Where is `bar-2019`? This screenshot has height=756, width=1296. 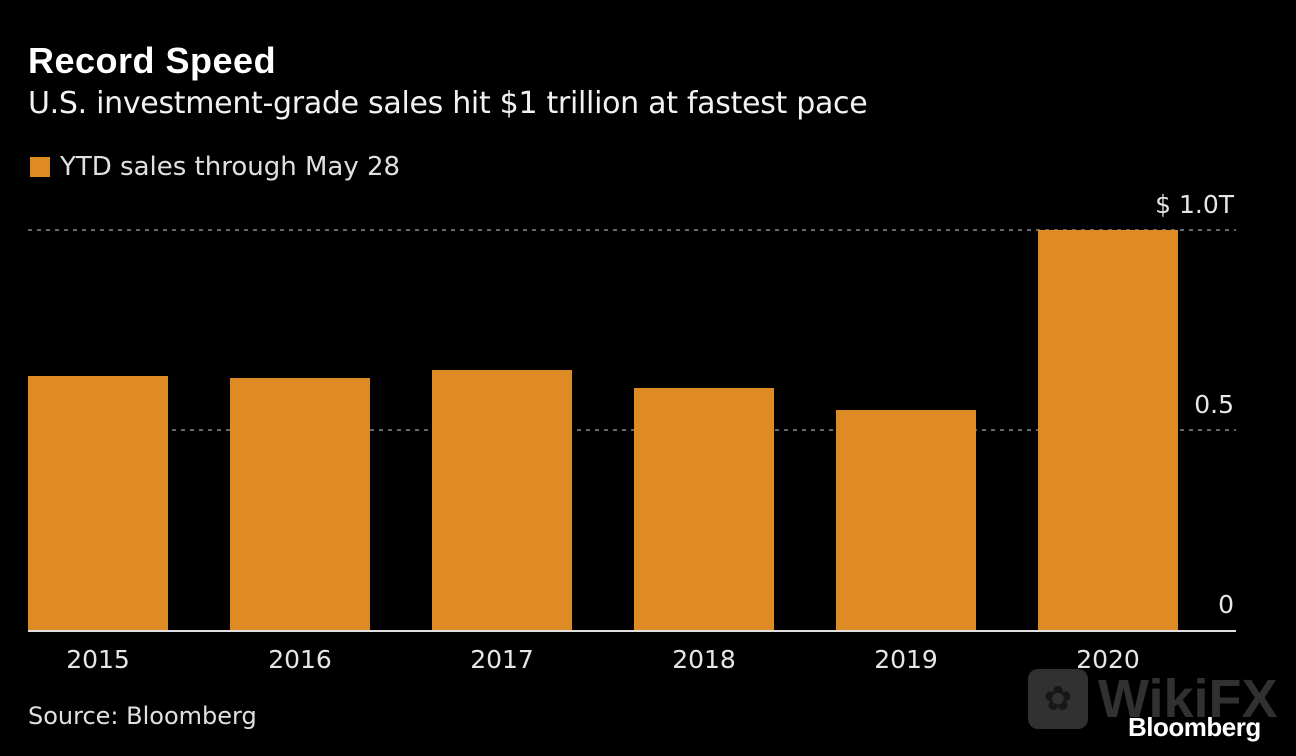 bar-2019 is located at coordinates (906, 520).